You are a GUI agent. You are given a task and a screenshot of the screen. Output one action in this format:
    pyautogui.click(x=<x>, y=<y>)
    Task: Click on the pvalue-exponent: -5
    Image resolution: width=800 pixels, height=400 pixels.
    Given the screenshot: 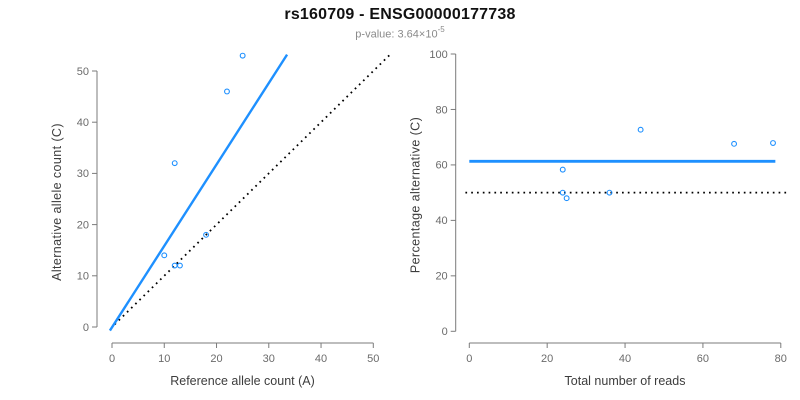 What is the action you would take?
    pyautogui.click(x=441, y=29)
    